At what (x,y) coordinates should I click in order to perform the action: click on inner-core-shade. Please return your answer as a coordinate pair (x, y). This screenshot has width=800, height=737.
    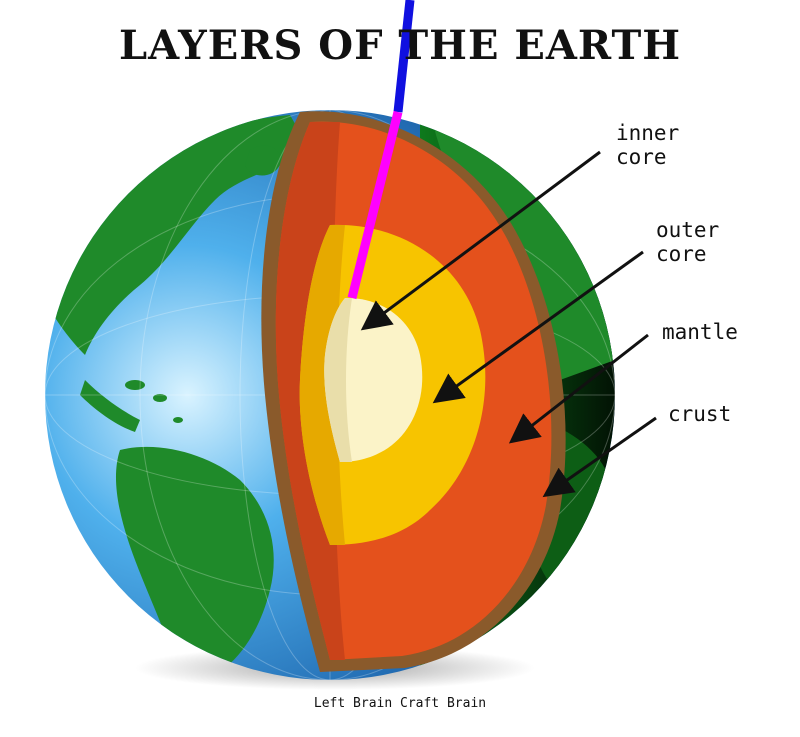
    Looking at the image, I should click on (338, 380).